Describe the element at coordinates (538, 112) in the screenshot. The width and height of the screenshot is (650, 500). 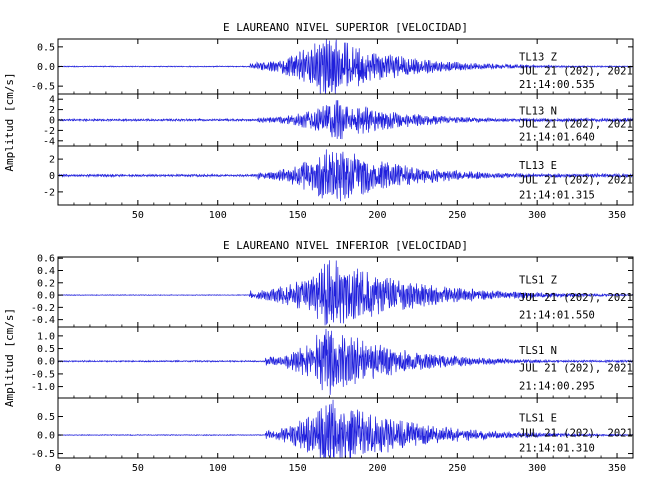
I see `station-label: TL13 N` at that location.